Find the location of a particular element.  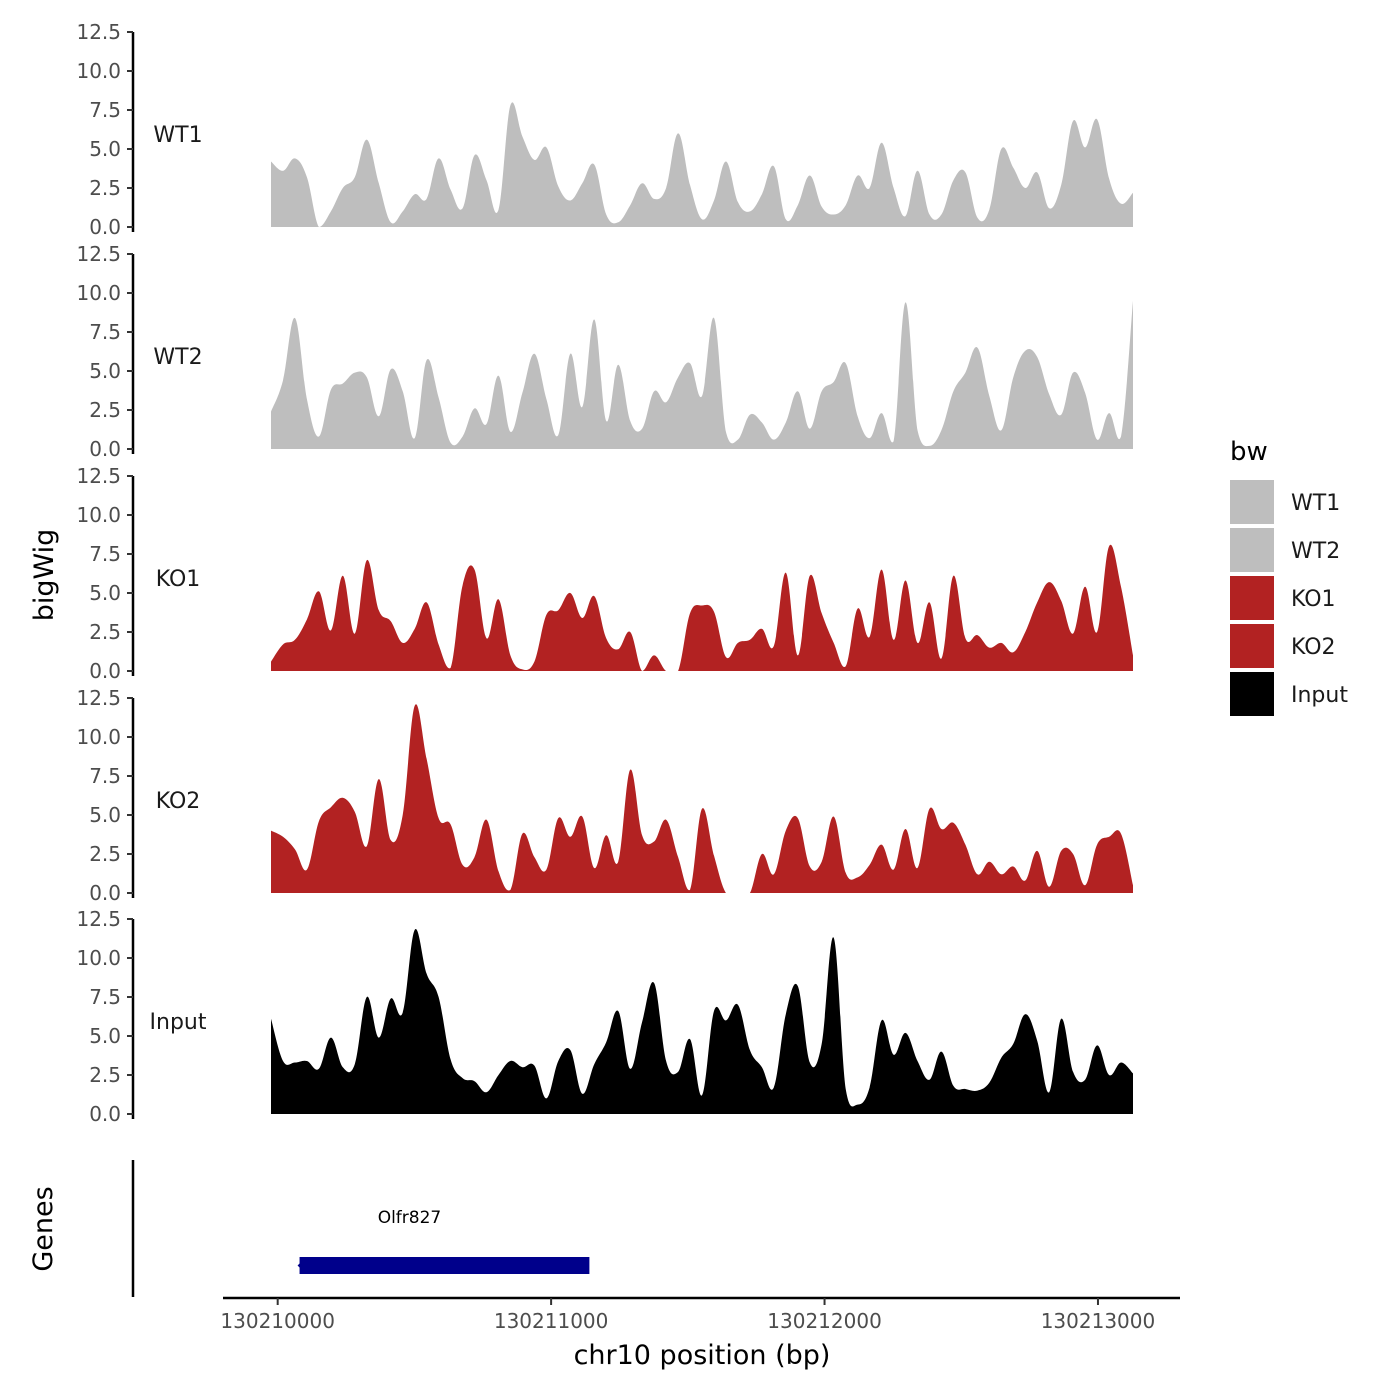

x-tick-label: 130213000 is located at coordinates (1098, 1321).